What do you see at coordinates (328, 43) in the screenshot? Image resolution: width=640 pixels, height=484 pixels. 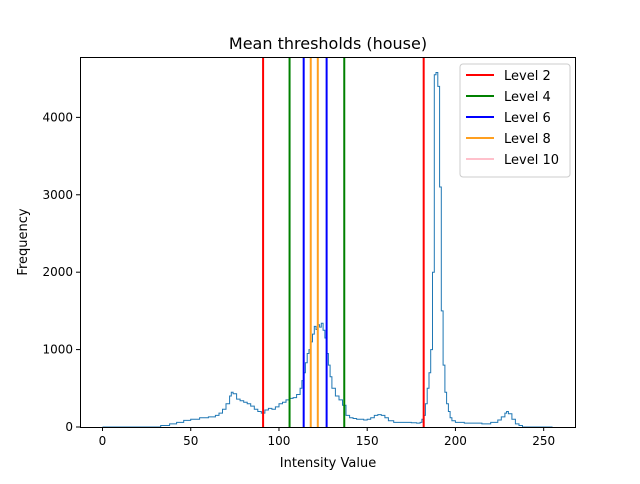 I see `chart-title: Mean thresholds (house)` at bounding box center [328, 43].